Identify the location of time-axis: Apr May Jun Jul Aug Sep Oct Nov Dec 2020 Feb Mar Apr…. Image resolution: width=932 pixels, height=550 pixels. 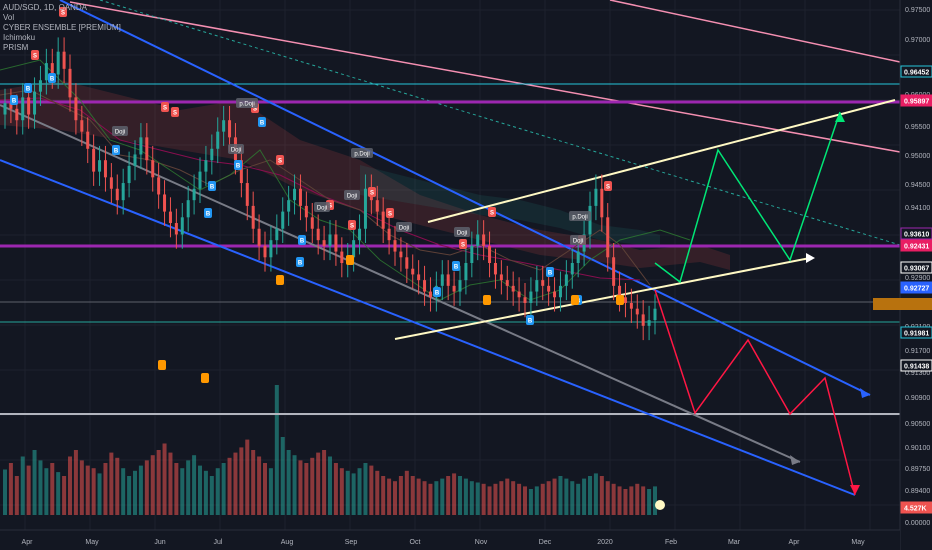
(450, 539).